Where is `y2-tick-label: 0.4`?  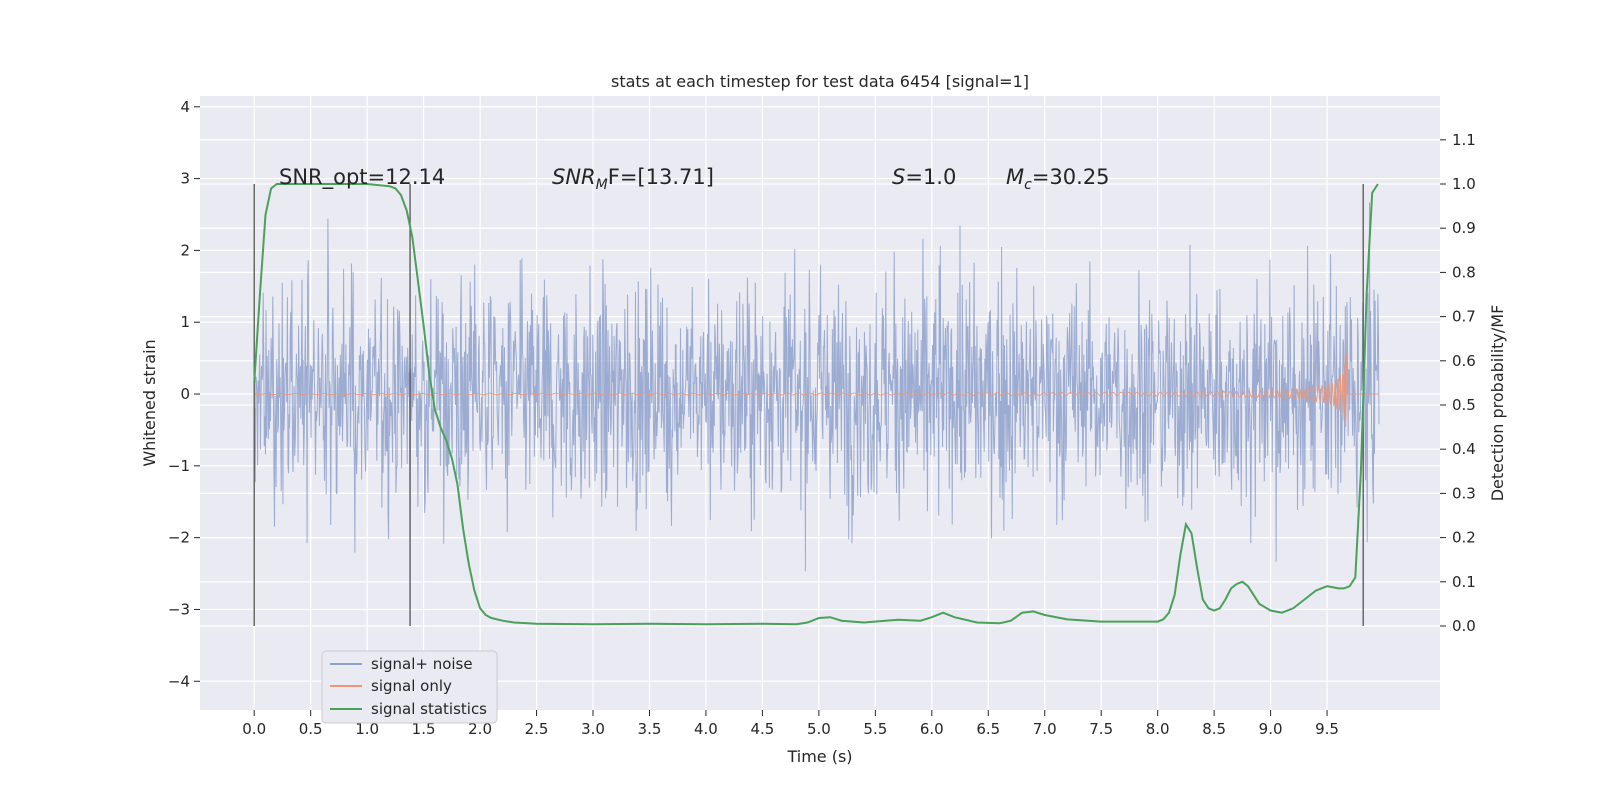 y2-tick-label: 0.4 is located at coordinates (1464, 449).